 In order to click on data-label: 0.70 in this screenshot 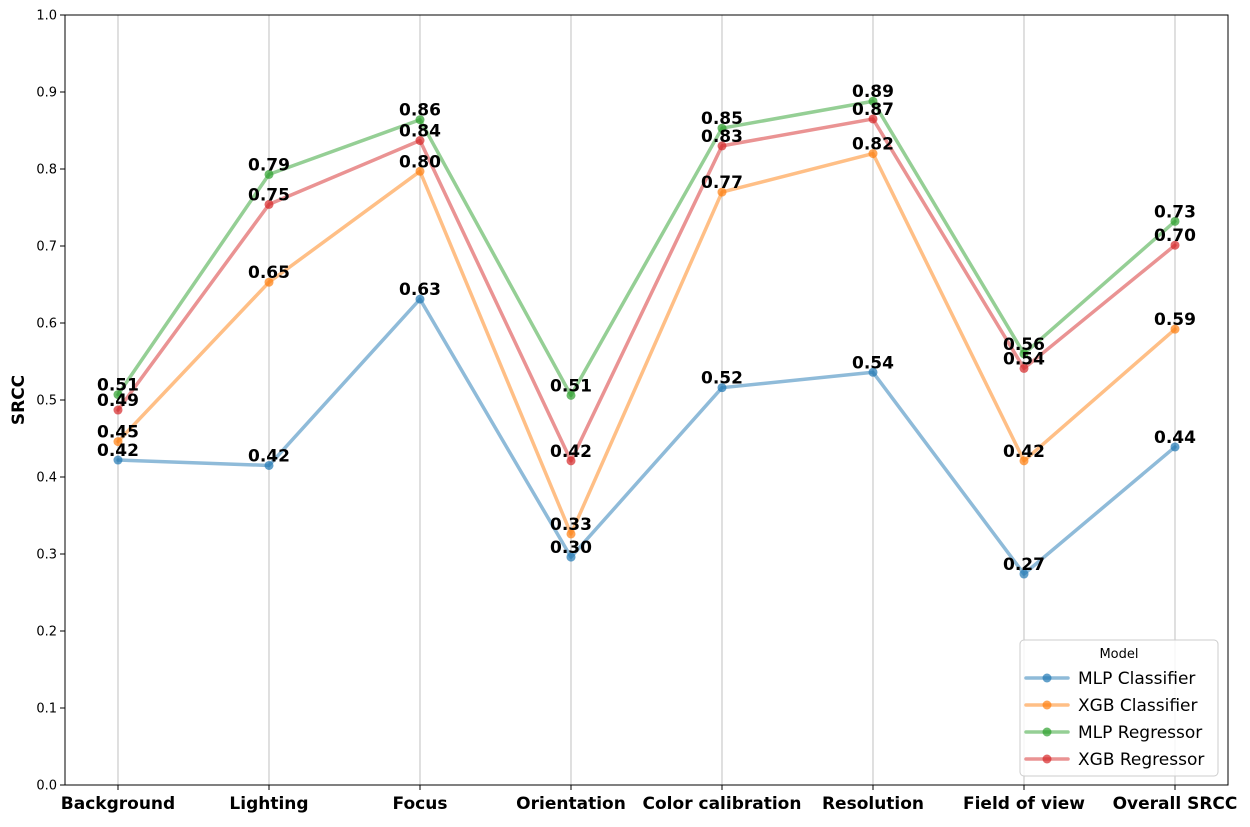, I will do `click(1175, 236)`.